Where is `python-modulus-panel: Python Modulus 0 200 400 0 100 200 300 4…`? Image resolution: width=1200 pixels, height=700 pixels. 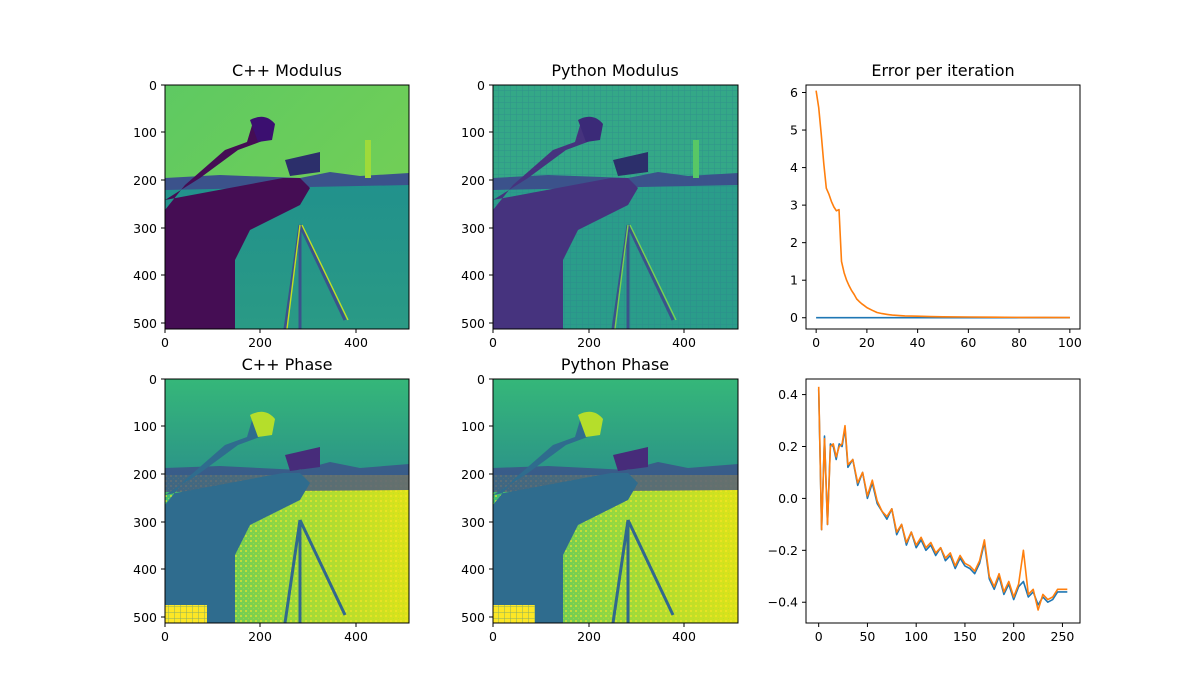
python-modulus-panel: Python Modulus 0 200 400 0 100 200 300 4… is located at coordinates (600, 205).